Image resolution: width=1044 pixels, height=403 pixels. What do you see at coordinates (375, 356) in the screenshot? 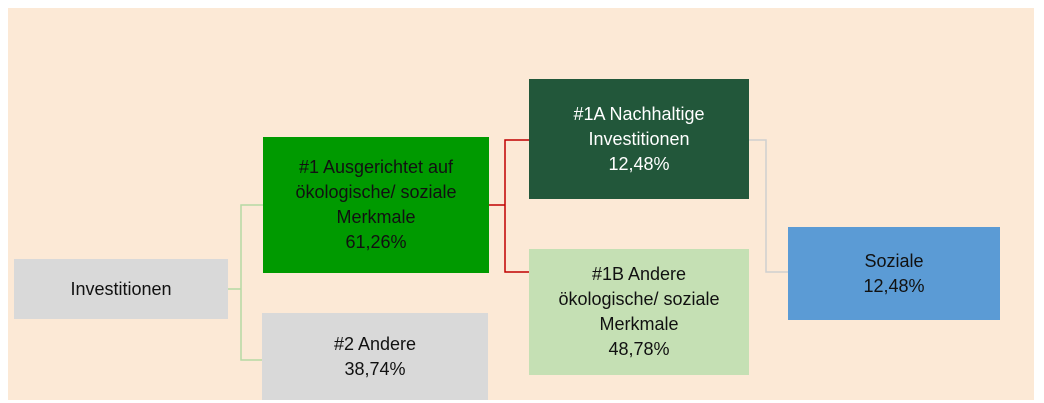
I see `node: #2 Andere 38,74%` at bounding box center [375, 356].